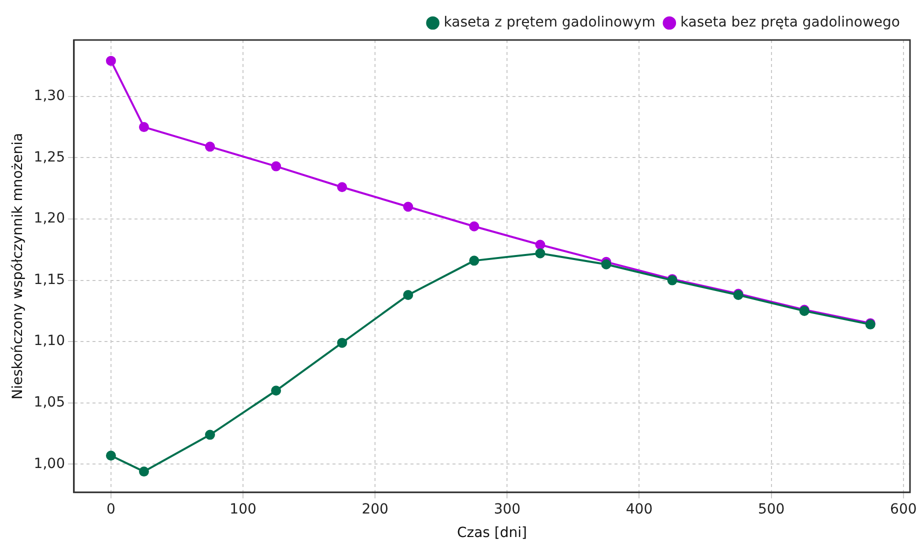  What do you see at coordinates (111, 509) in the screenshot?
I see `x-tick-label: 0` at bounding box center [111, 509].